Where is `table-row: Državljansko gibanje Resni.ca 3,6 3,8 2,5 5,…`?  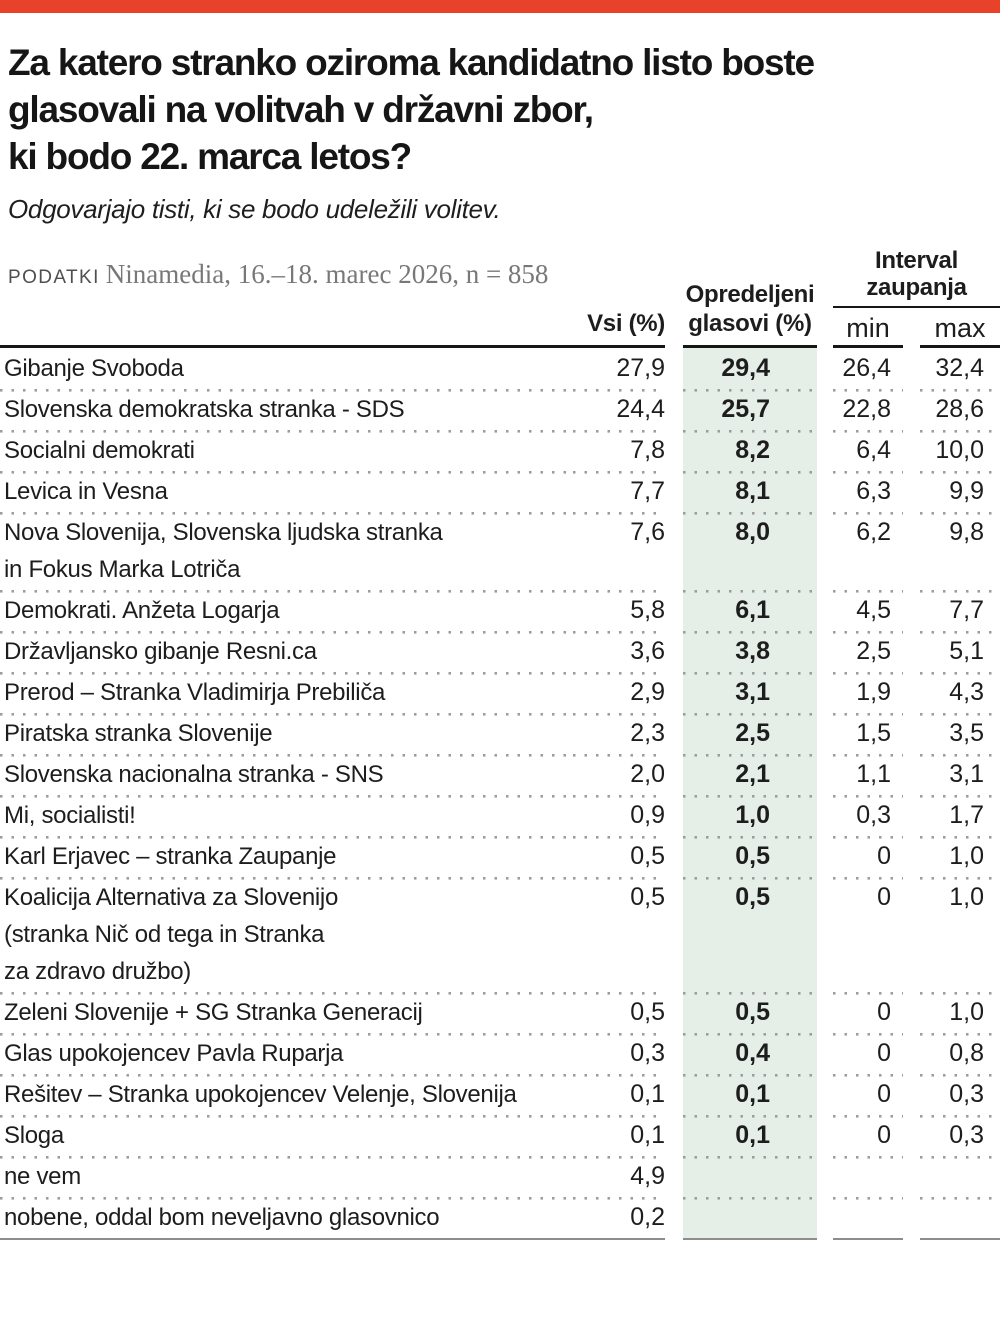 table-row: Državljansko gibanje Resni.ca 3,6 3,8 2,5 5,… is located at coordinates (500, 651).